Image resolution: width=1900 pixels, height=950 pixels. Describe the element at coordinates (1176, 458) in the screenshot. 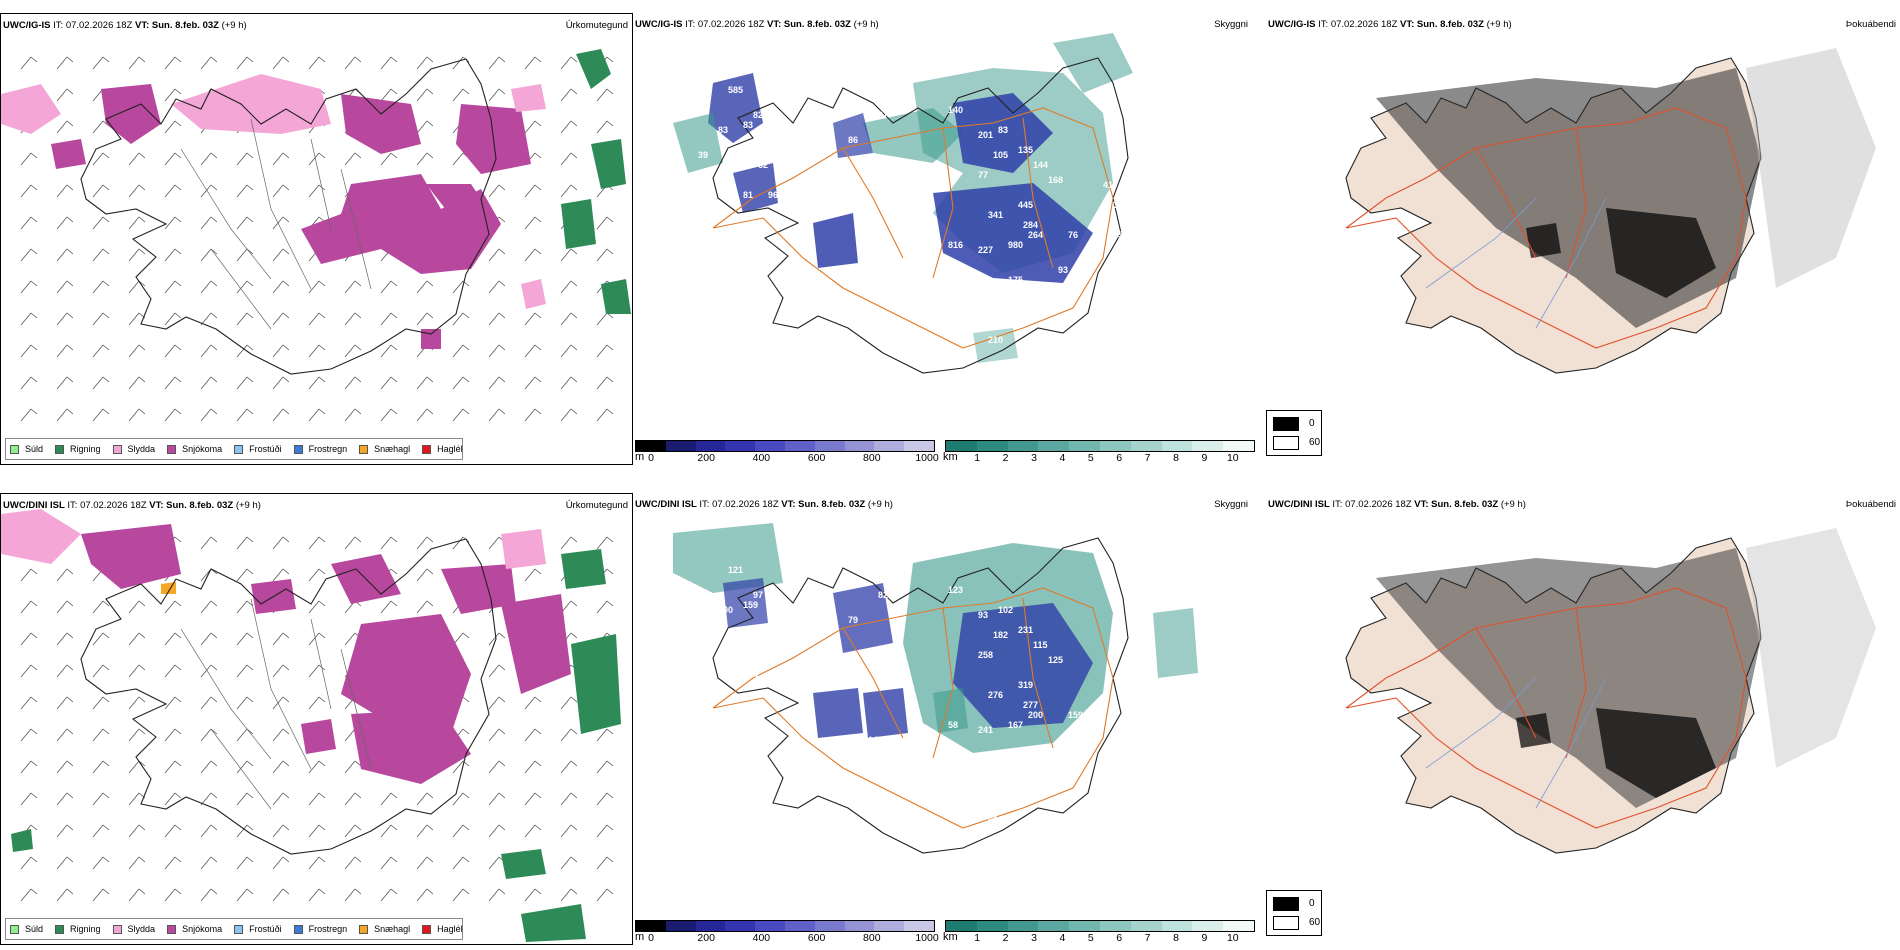

I see `distance-colorbar-tick: 8` at that location.